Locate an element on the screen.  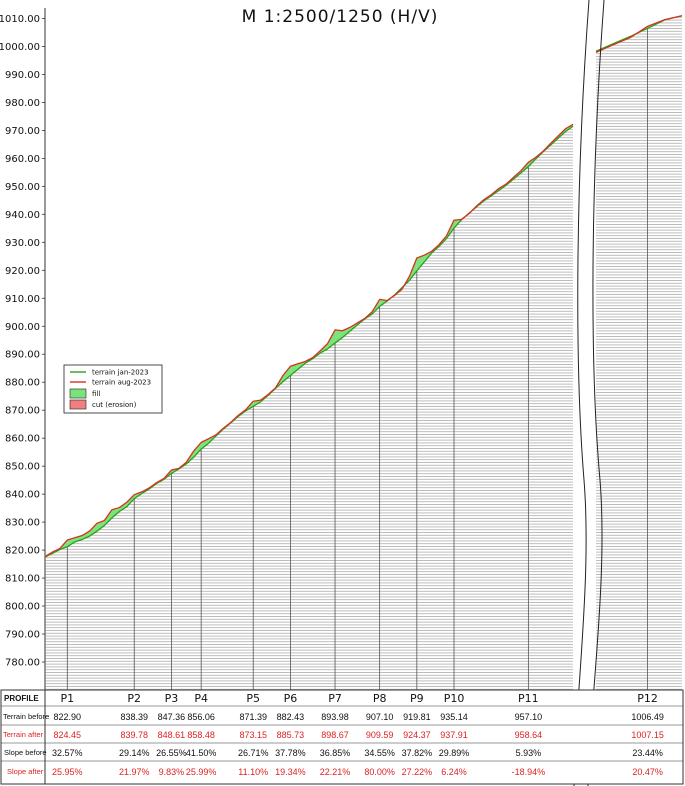
y-tick-label: 870.00 is located at coordinates (22, 411).